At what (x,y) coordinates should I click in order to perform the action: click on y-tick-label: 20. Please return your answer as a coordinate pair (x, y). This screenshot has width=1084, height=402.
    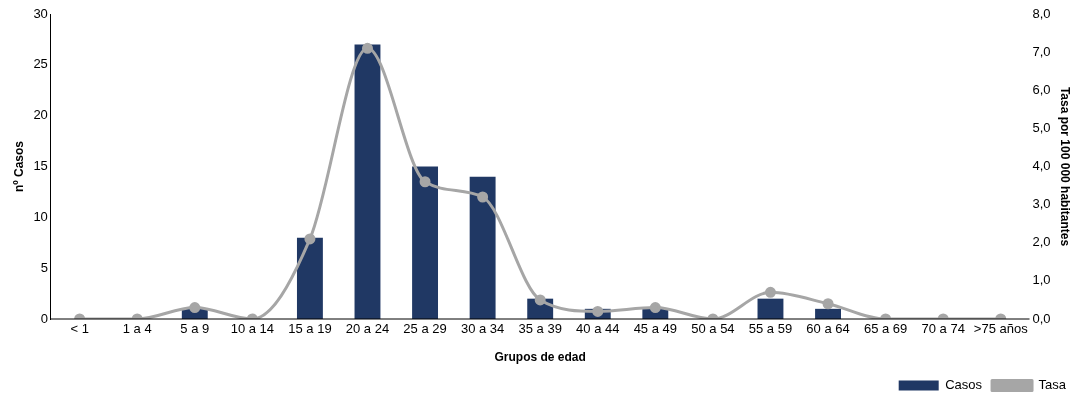
    Looking at the image, I should click on (40, 115).